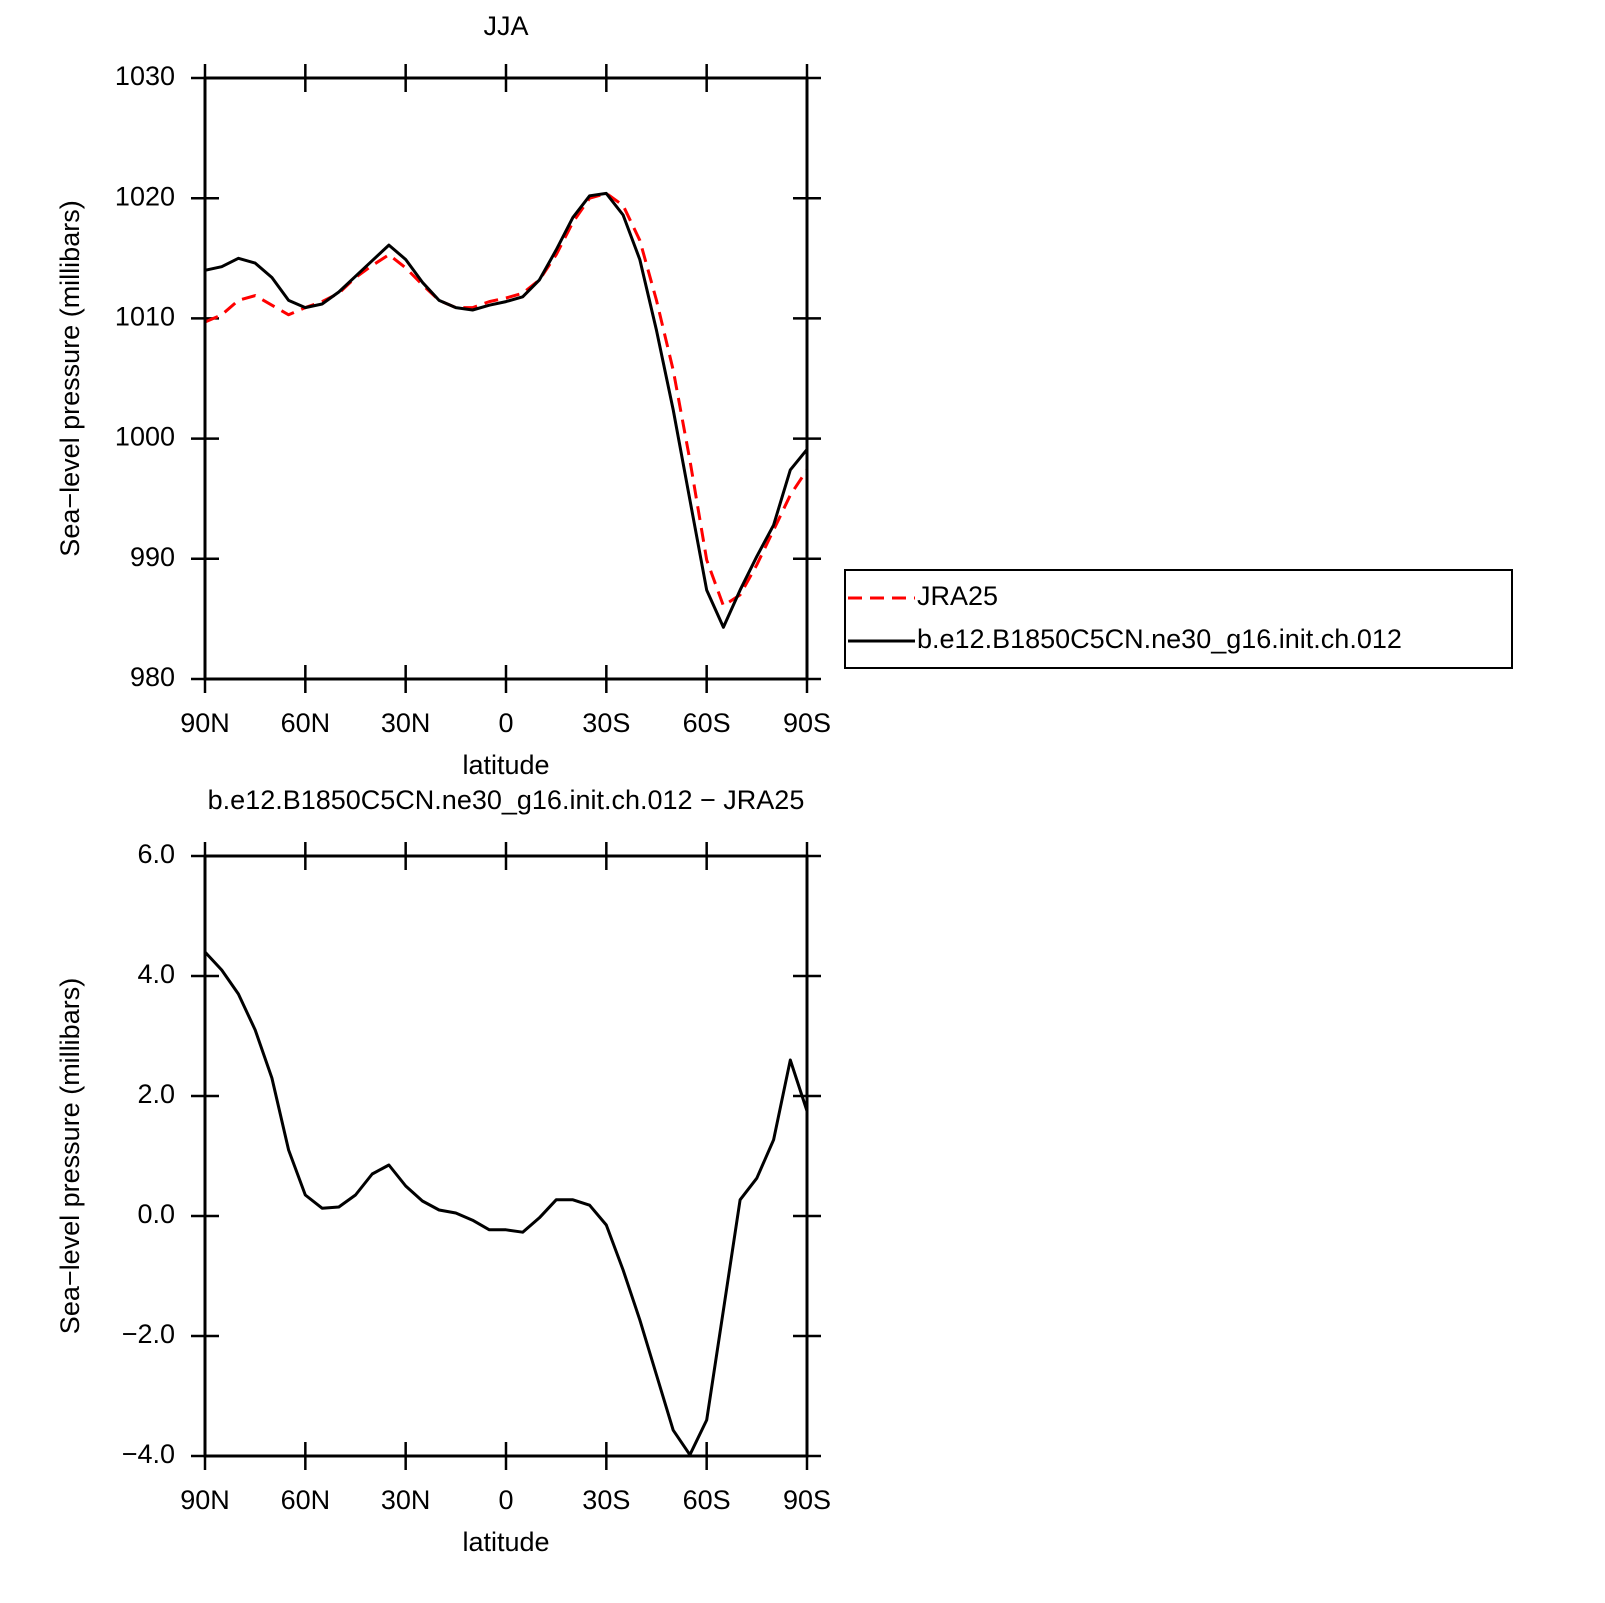  What do you see at coordinates (145, 196) in the screenshot?
I see `y-tick-label: 1020` at bounding box center [145, 196].